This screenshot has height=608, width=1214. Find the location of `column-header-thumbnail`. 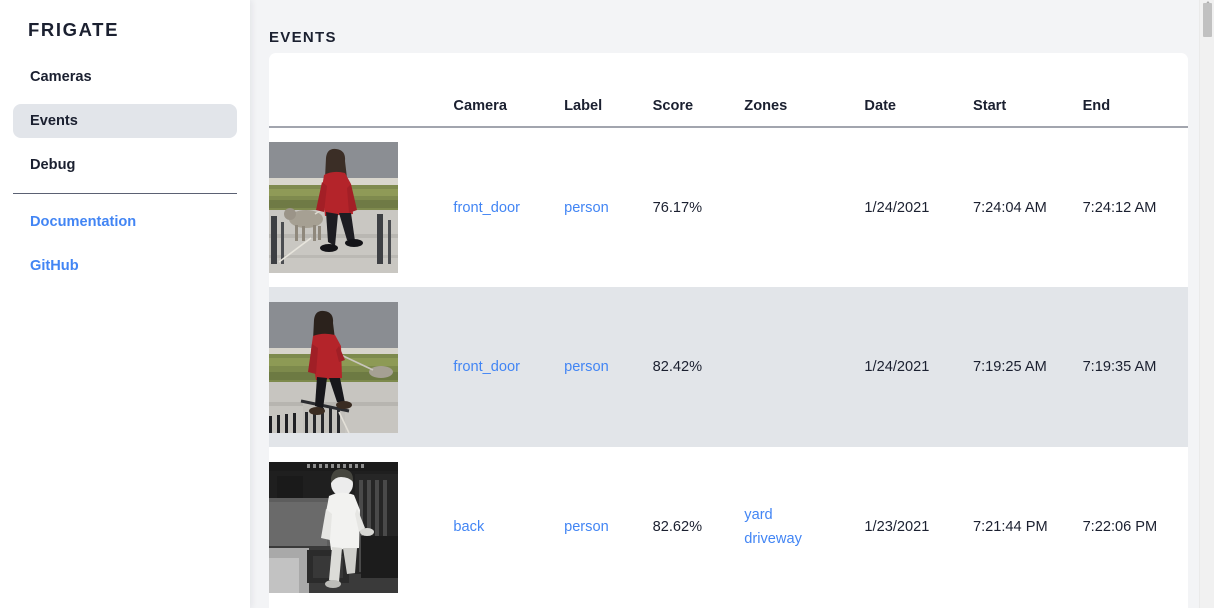

column-header-thumbnail is located at coordinates (361, 90).